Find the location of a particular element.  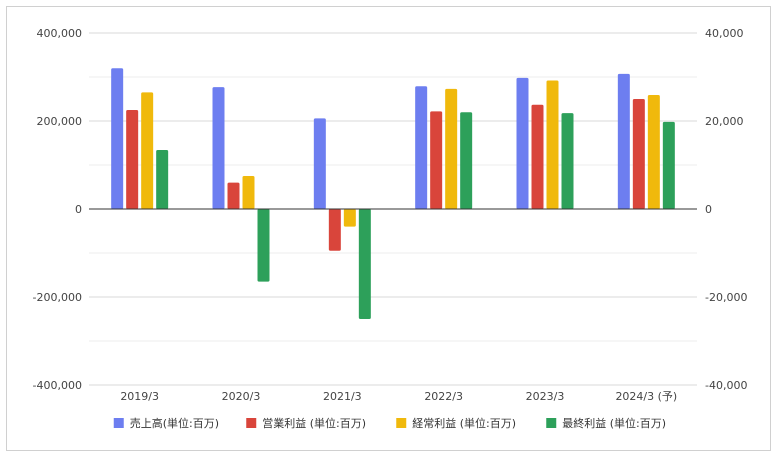

category-label: 2019/3 is located at coordinates (139, 396).